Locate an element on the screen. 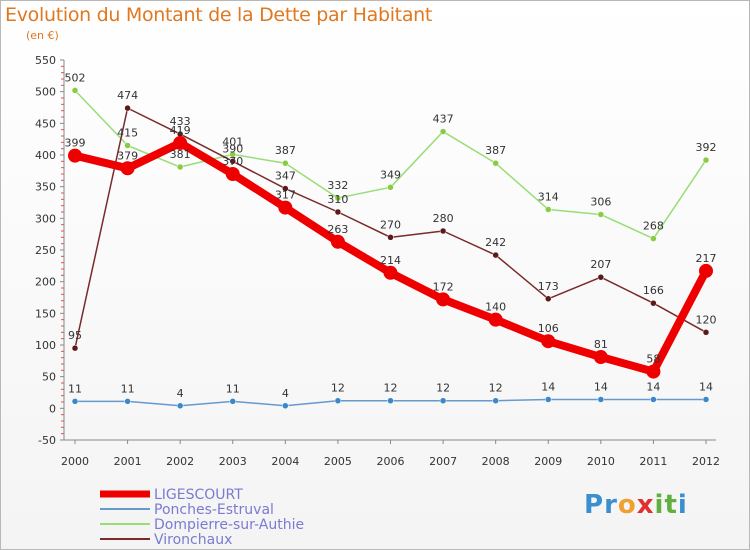 This screenshot has height=550, width=750. y-tick-label: 400 is located at coordinates (45, 155).